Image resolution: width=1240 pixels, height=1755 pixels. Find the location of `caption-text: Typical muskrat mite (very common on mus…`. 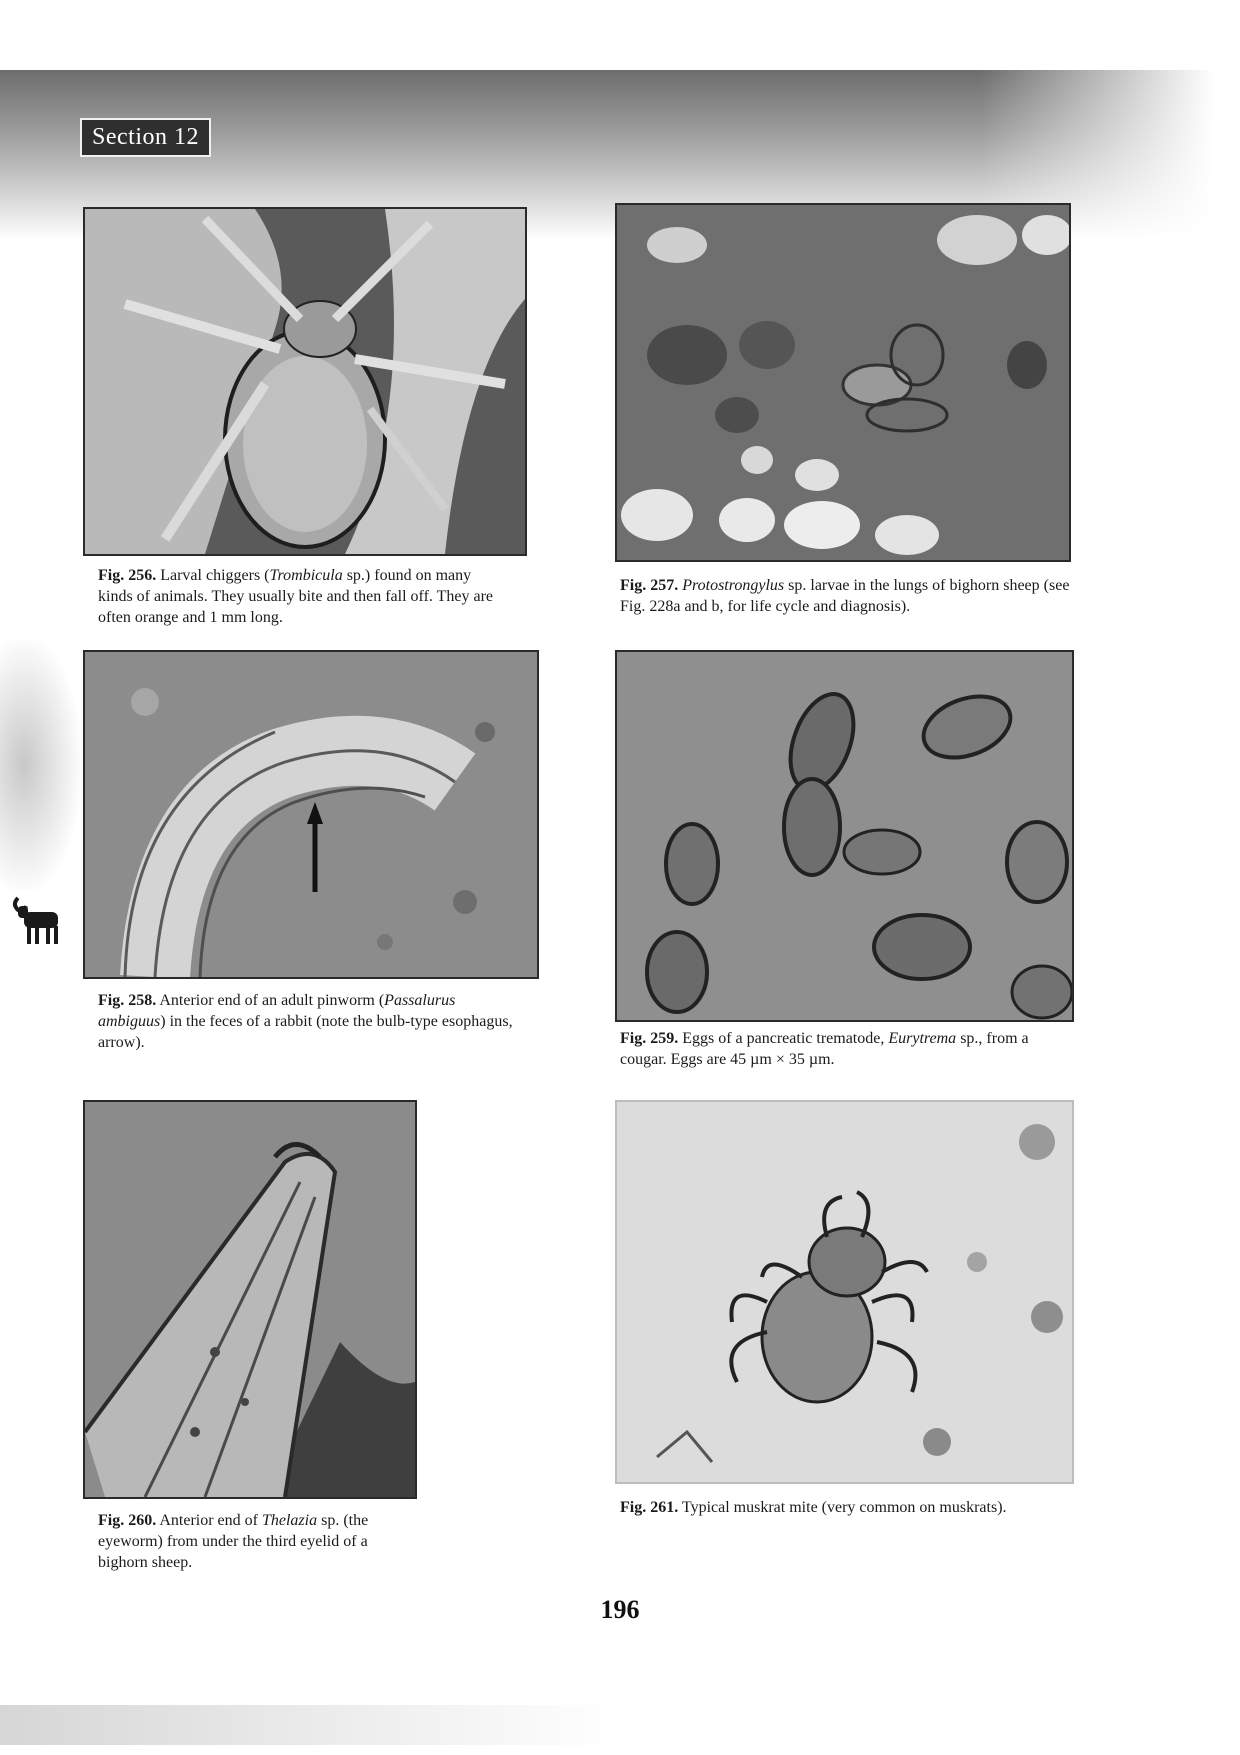

caption-text: Typical muskrat mite (very common on mus… is located at coordinates (842, 1507).